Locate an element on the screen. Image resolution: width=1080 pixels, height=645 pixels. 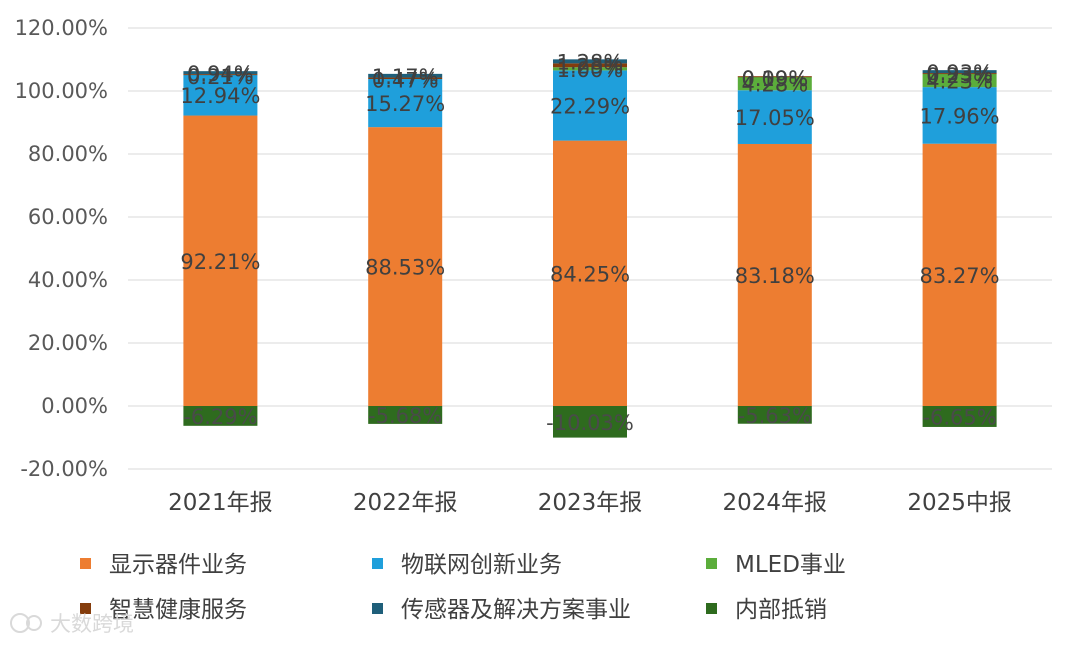
data-label: 83.27% is located at coordinates (960, 276).